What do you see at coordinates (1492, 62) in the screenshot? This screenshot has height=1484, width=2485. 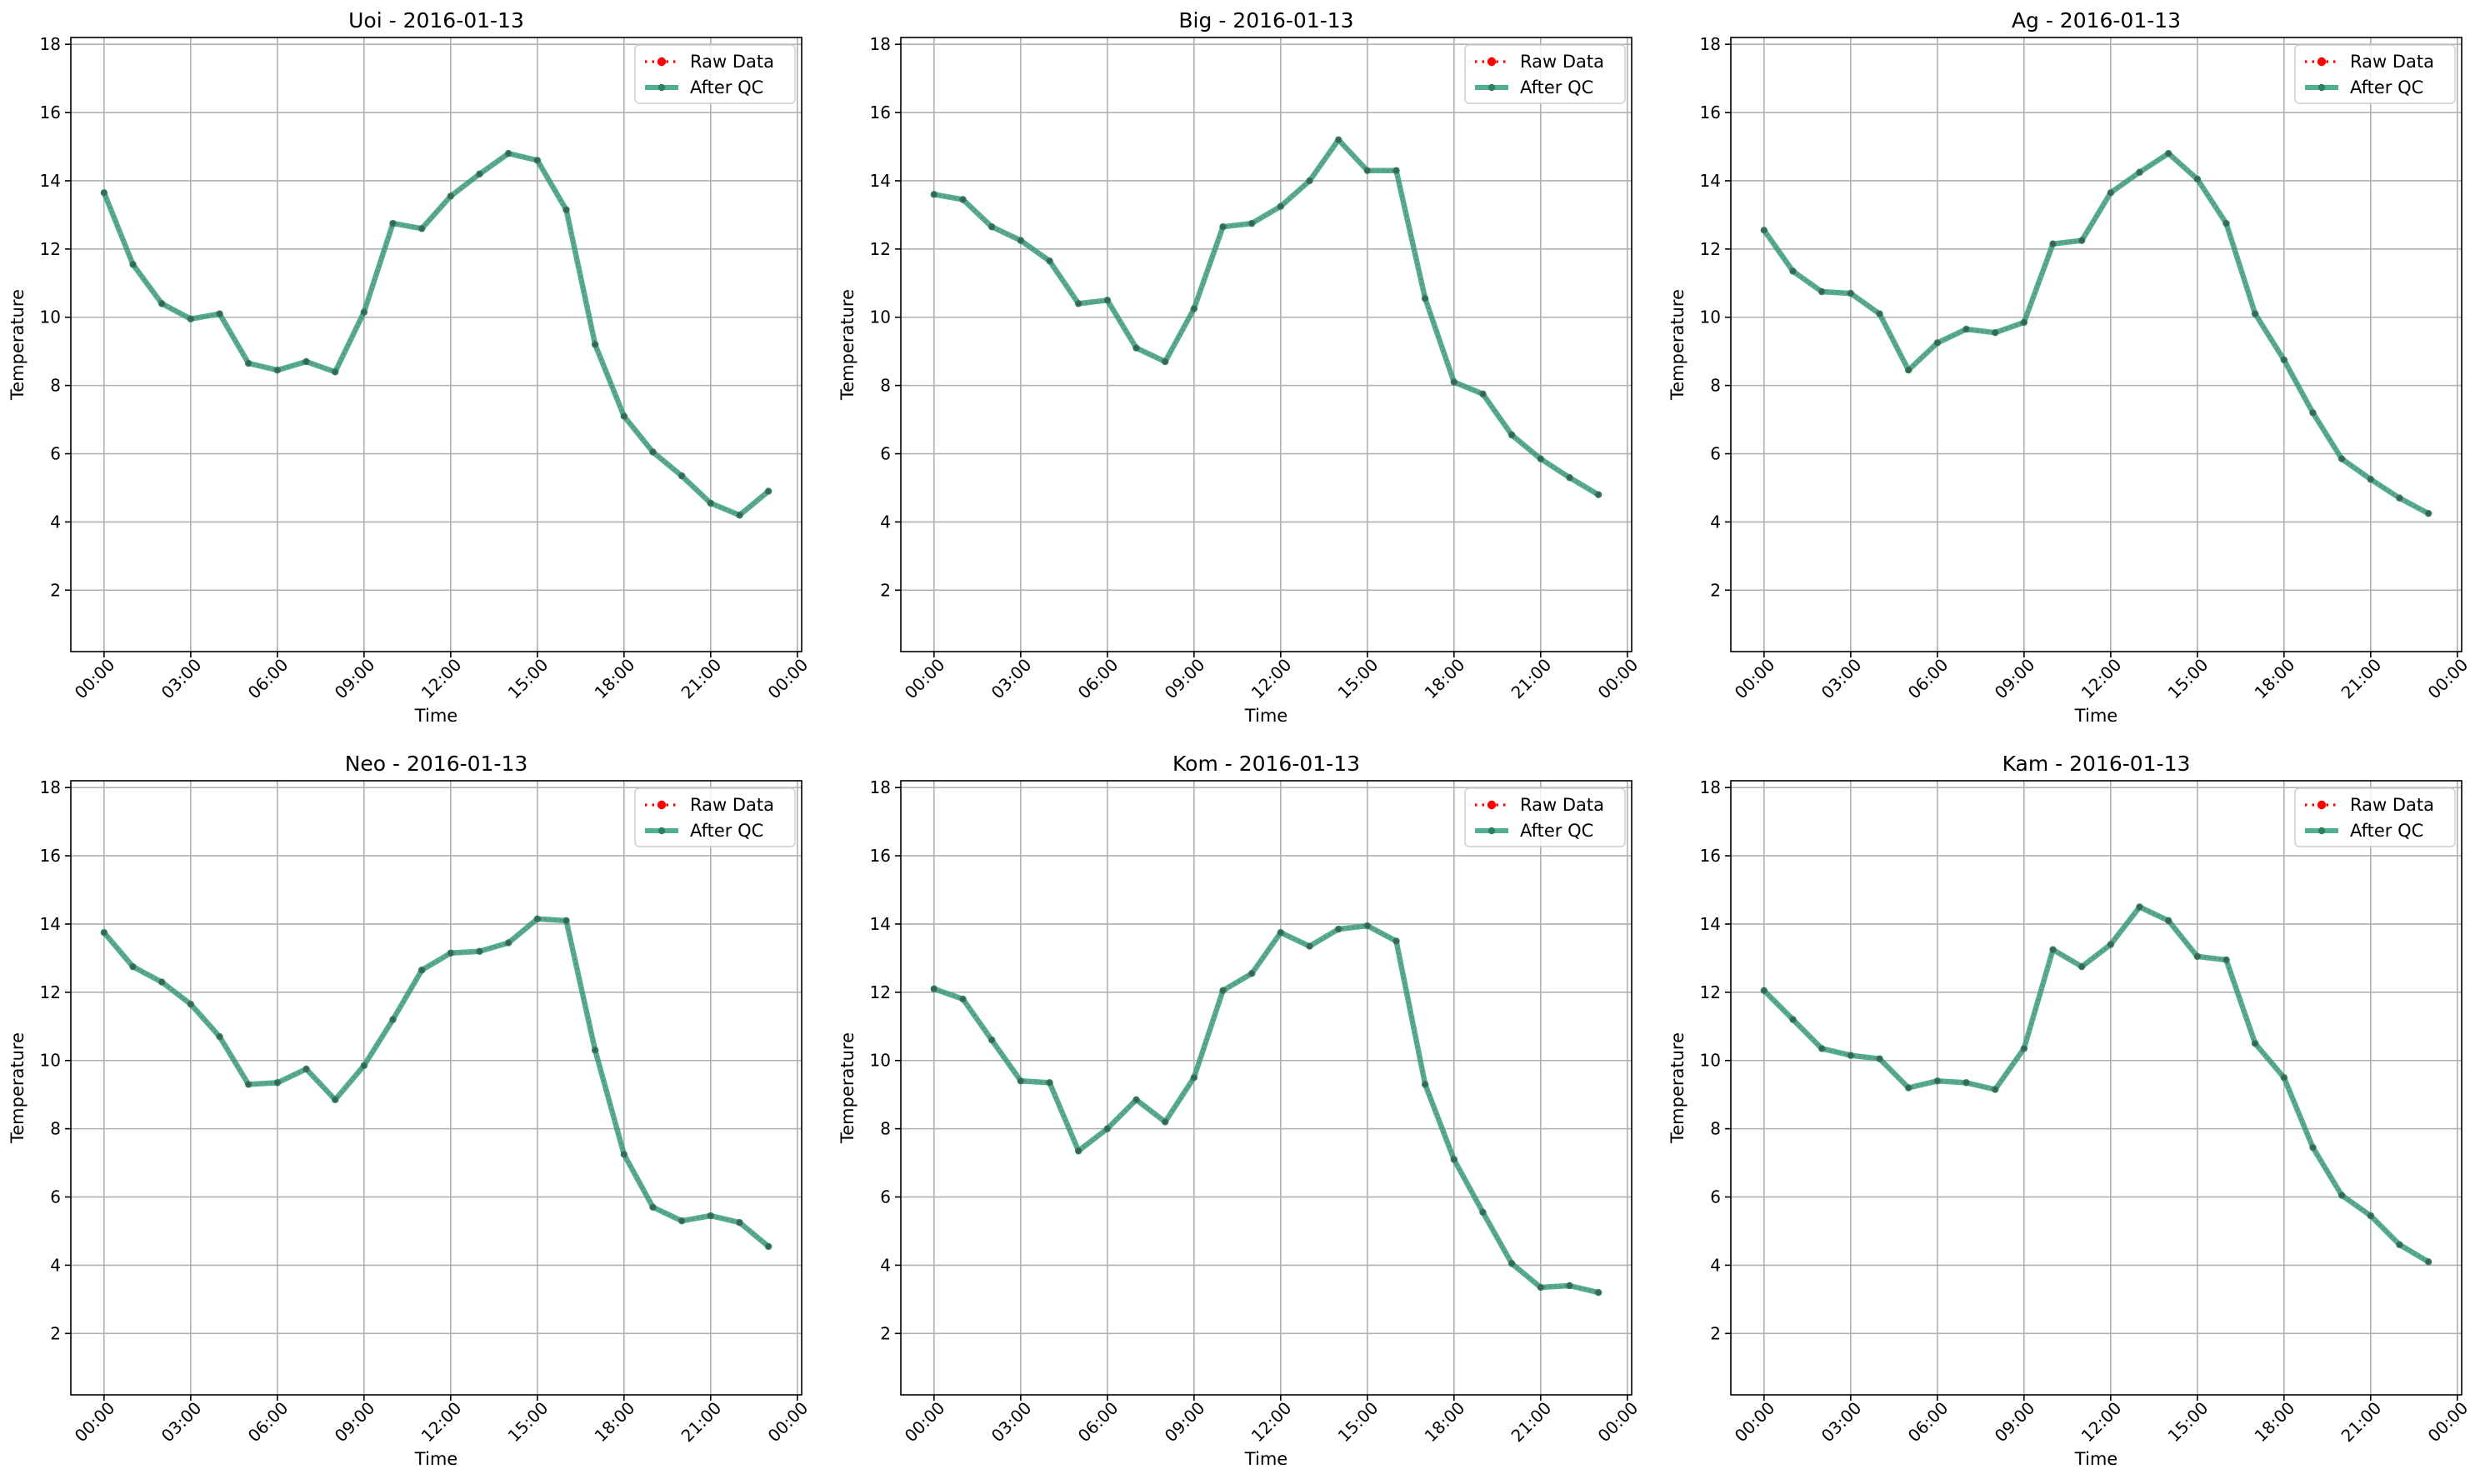 I see `legend-marker-raw-data` at bounding box center [1492, 62].